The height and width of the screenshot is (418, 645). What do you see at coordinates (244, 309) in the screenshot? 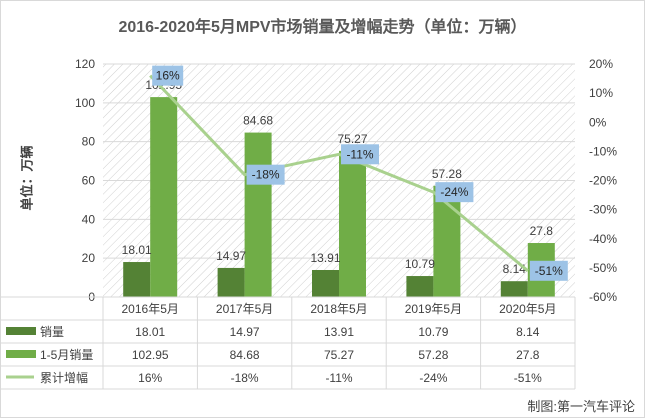
I see `category-label: 2017年5月` at bounding box center [244, 309].